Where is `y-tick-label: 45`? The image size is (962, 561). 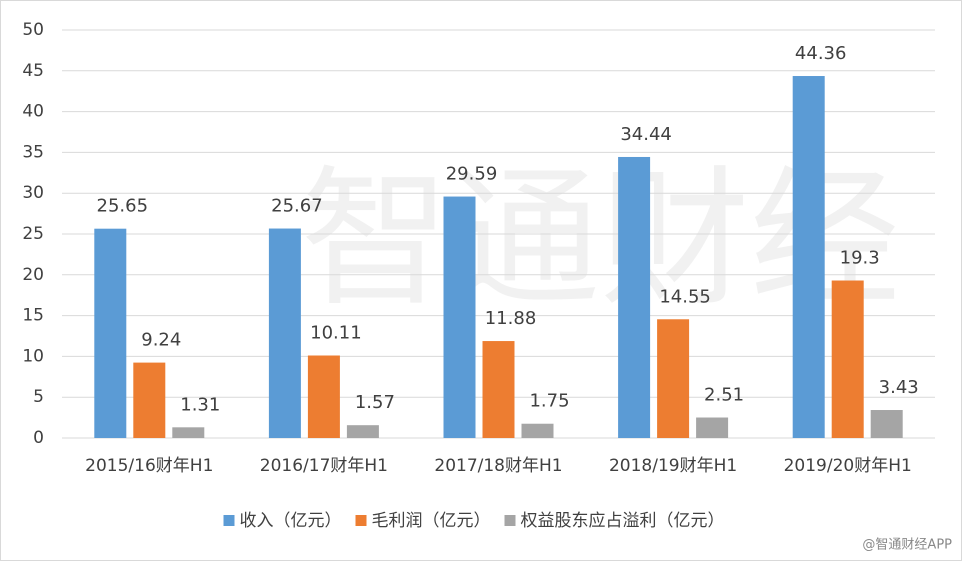
y-tick-label: 45 is located at coordinates (33, 71).